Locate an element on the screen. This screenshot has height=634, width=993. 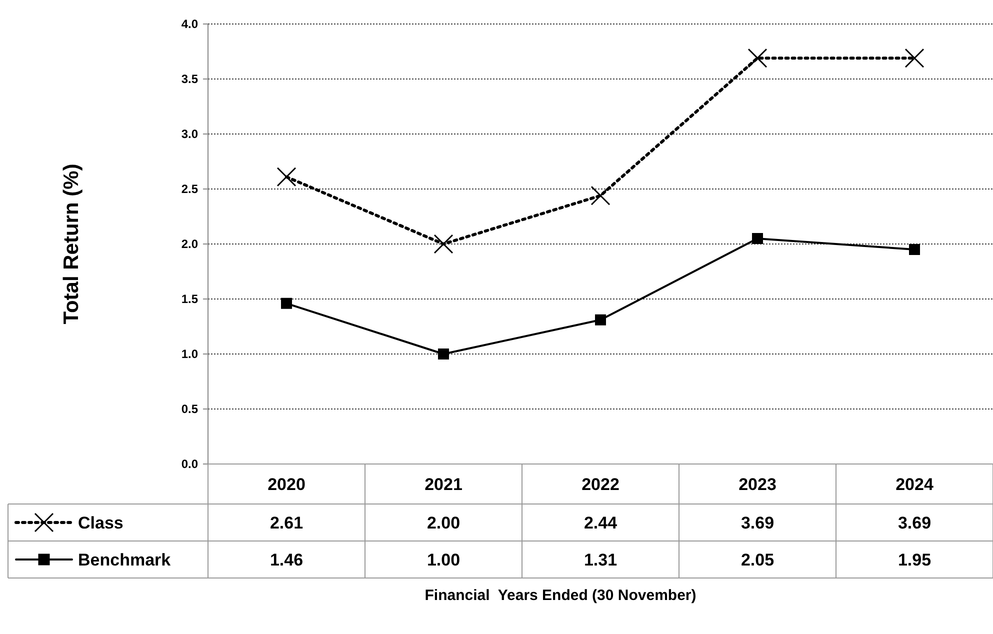
y-tick-label: 0.0 is located at coordinates (189, 464).